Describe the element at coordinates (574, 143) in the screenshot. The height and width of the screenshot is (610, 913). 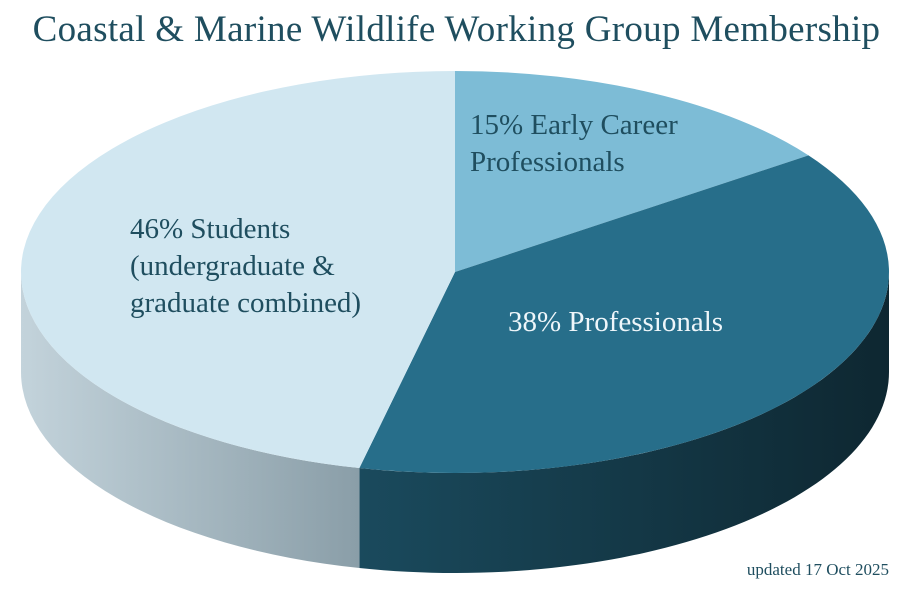
I see `slice-label-early-career-professionals: 15% Early Career Professionals` at that location.